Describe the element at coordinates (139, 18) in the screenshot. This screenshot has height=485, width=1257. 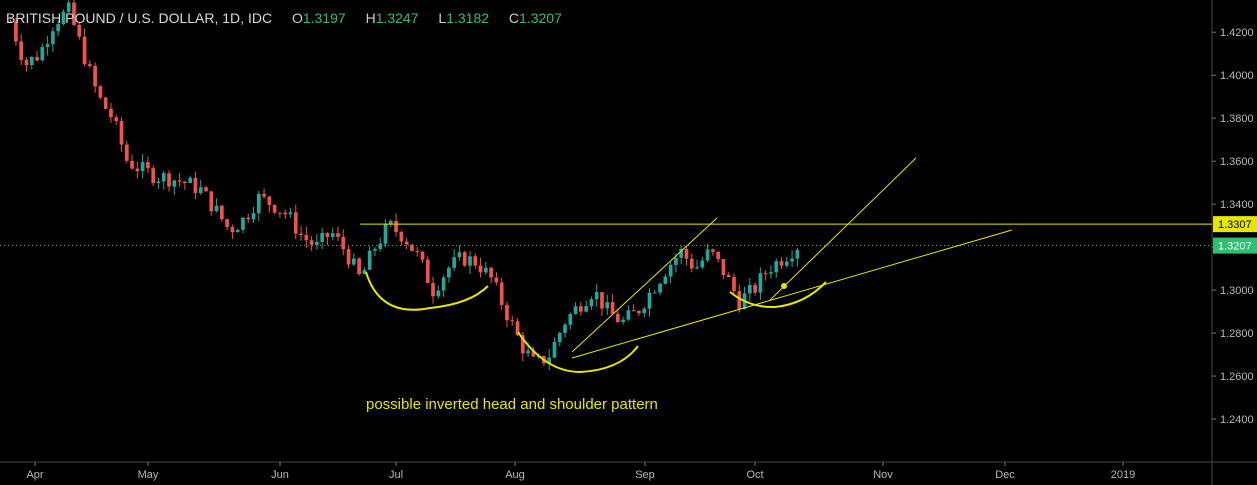
I see `symbol-title: BRITISH POUND / U.S. DOLLAR, 1D, IDC` at that location.